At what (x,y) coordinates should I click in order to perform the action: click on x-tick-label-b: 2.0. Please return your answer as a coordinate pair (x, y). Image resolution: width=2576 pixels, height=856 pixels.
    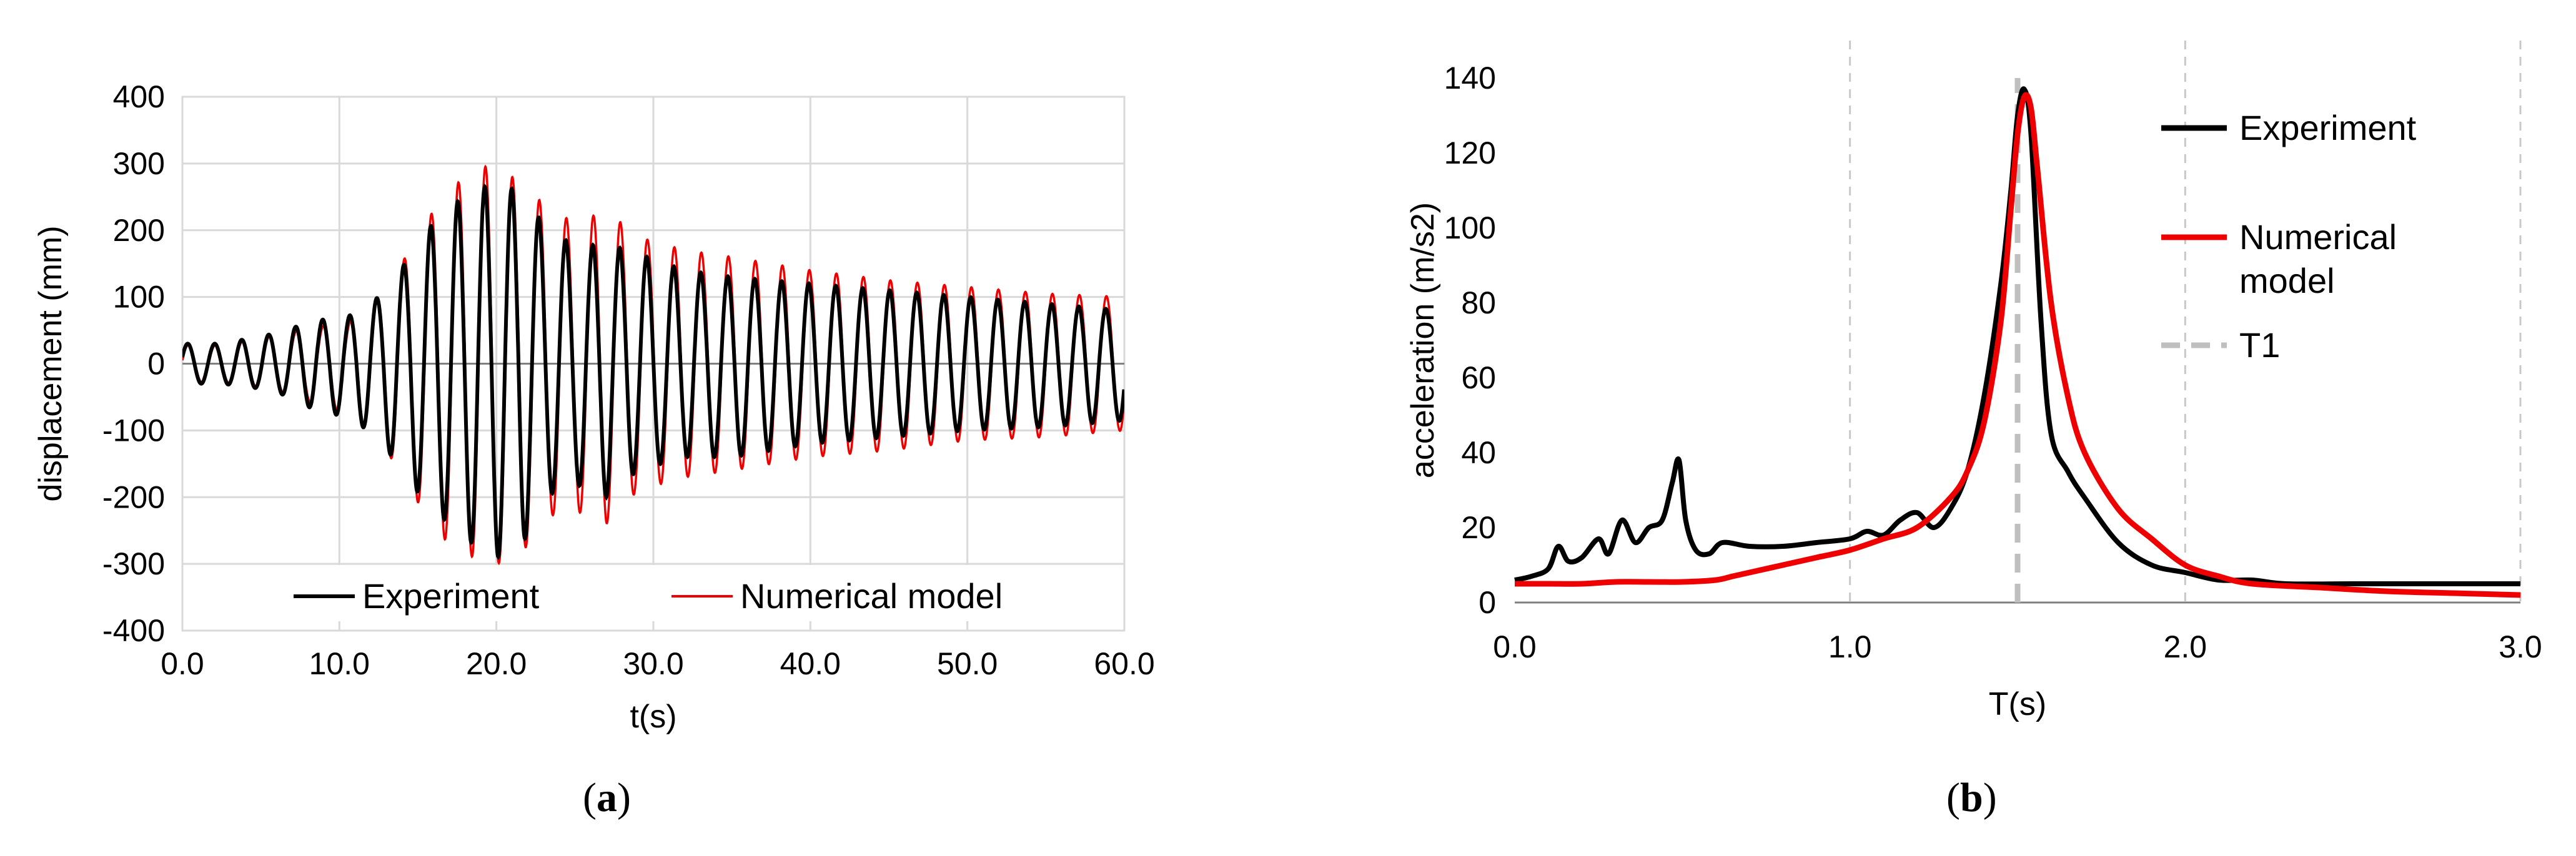
    Looking at the image, I should click on (2185, 646).